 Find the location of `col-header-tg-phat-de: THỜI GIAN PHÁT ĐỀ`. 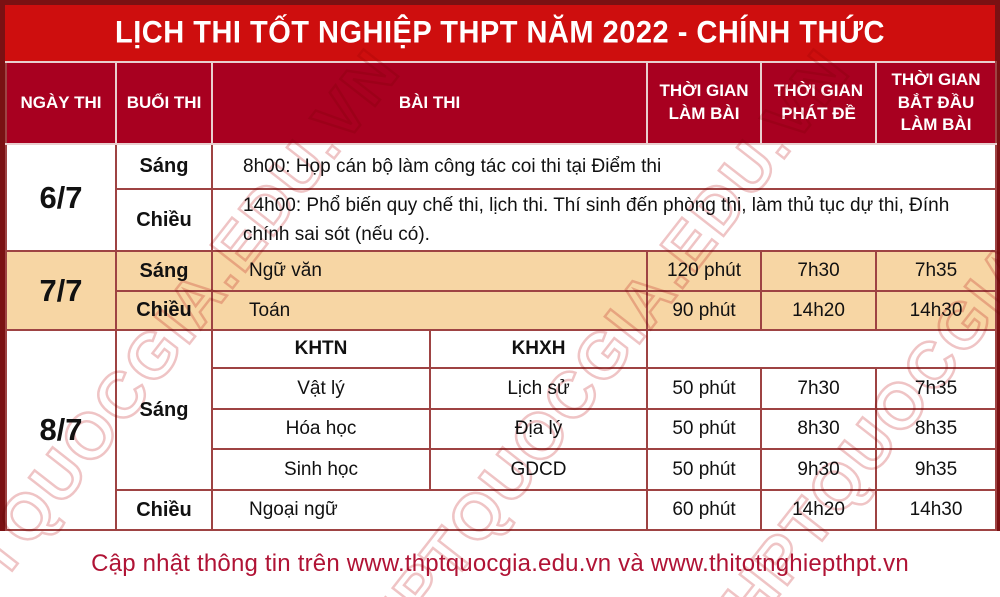

col-header-tg-phat-de: THỜI GIAN PHÁT ĐỀ is located at coordinates (819, 103).